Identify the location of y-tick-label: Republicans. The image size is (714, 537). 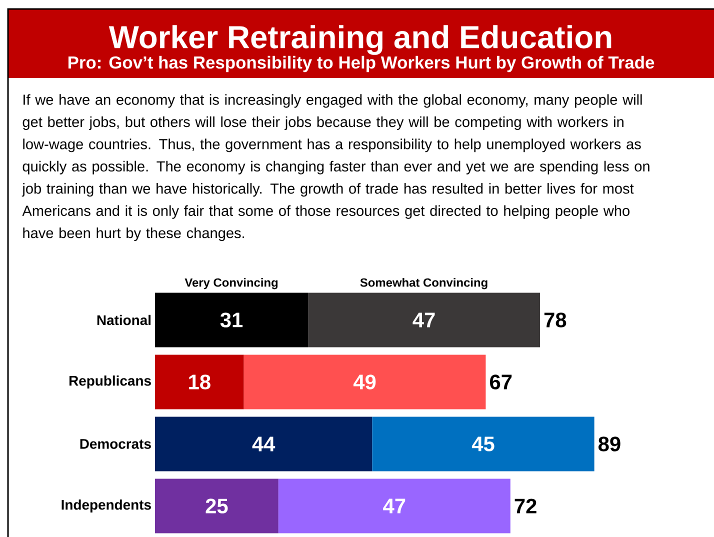
(110, 381).